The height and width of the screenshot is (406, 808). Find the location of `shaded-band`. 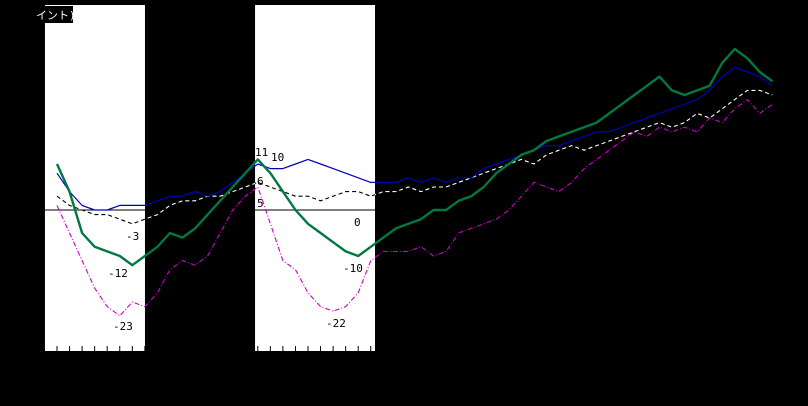

shaded-band is located at coordinates (94, 178).